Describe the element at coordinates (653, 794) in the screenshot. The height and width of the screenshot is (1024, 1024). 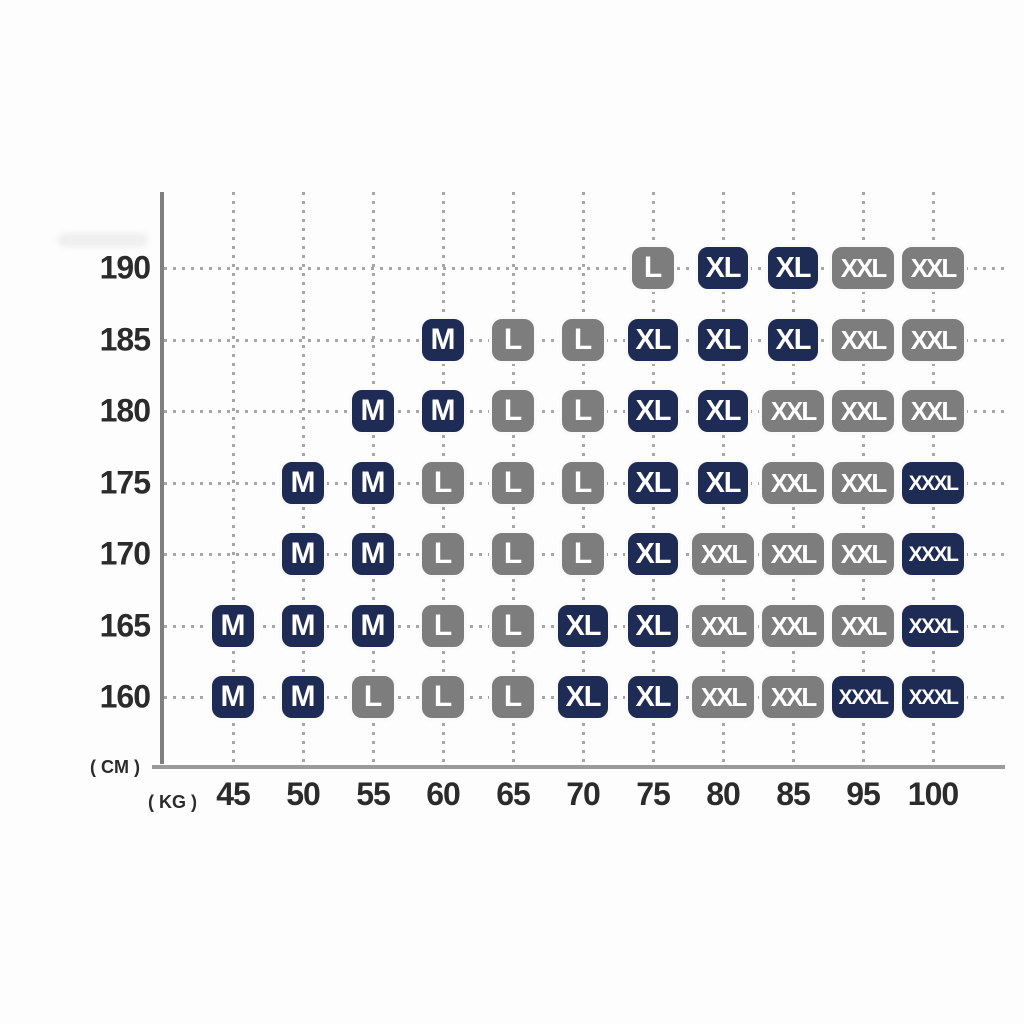
I see `x-tick-label: 75` at that location.